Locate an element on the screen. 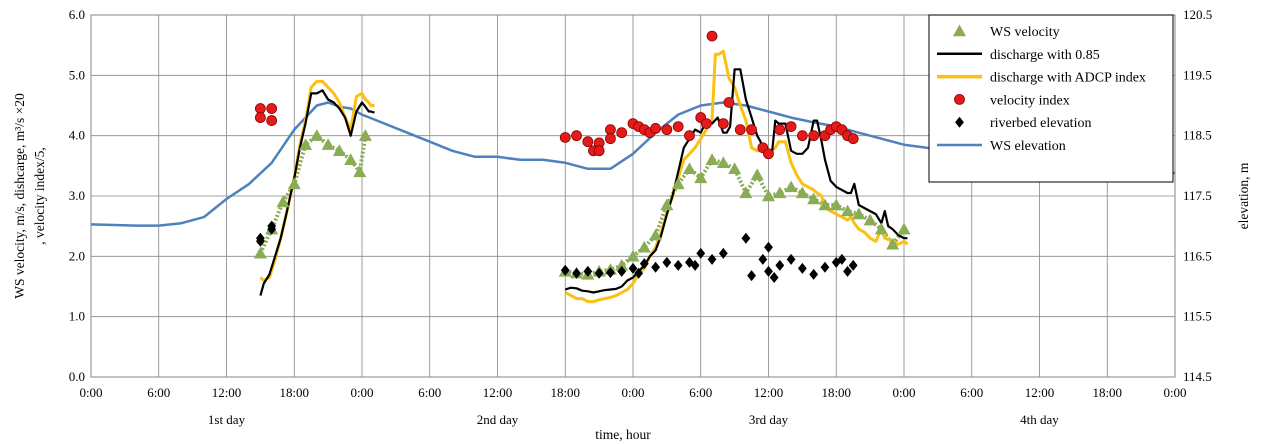 The image size is (1264, 444). day-label: 3rd day is located at coordinates (769, 419).